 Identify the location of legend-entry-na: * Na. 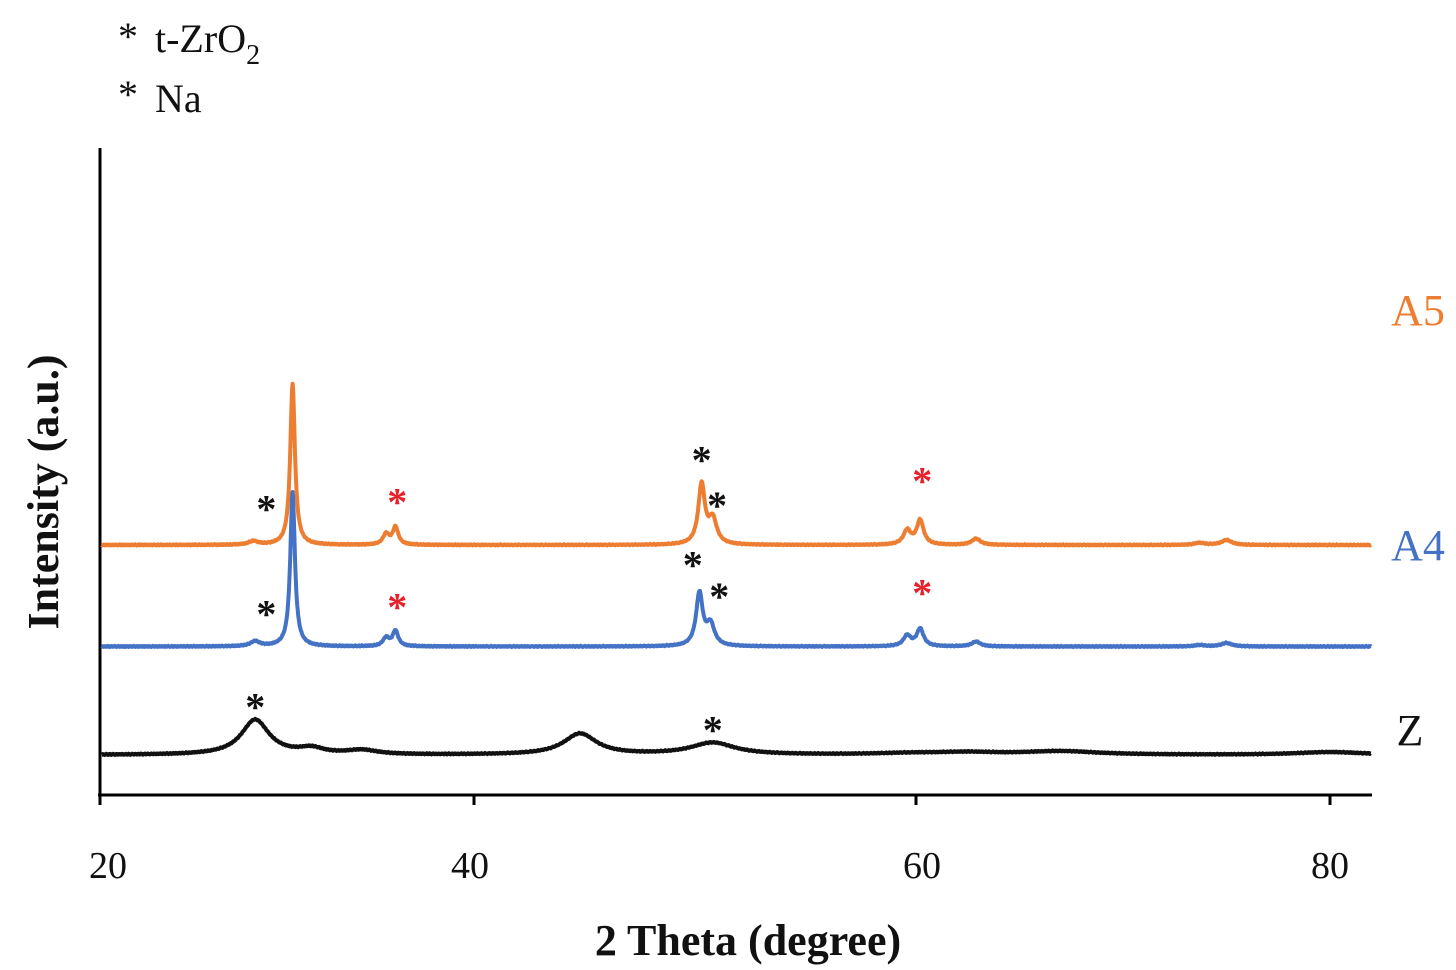
(160, 96).